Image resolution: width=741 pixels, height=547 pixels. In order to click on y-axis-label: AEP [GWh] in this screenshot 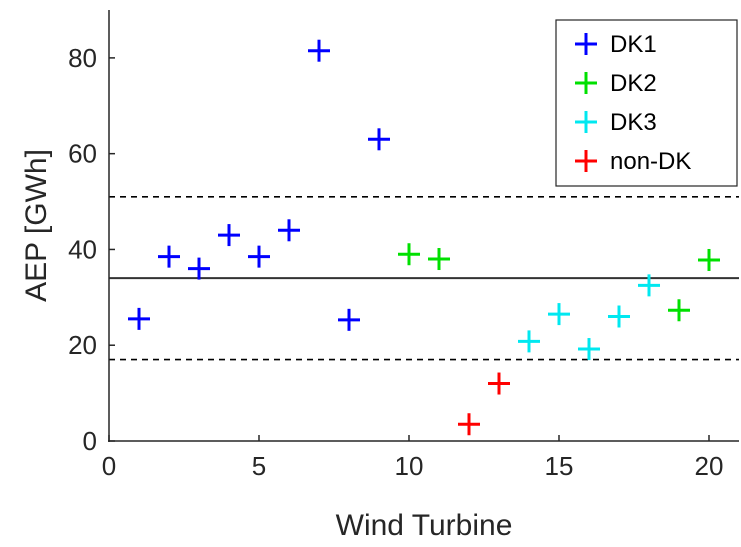, I will do `click(36, 225)`.